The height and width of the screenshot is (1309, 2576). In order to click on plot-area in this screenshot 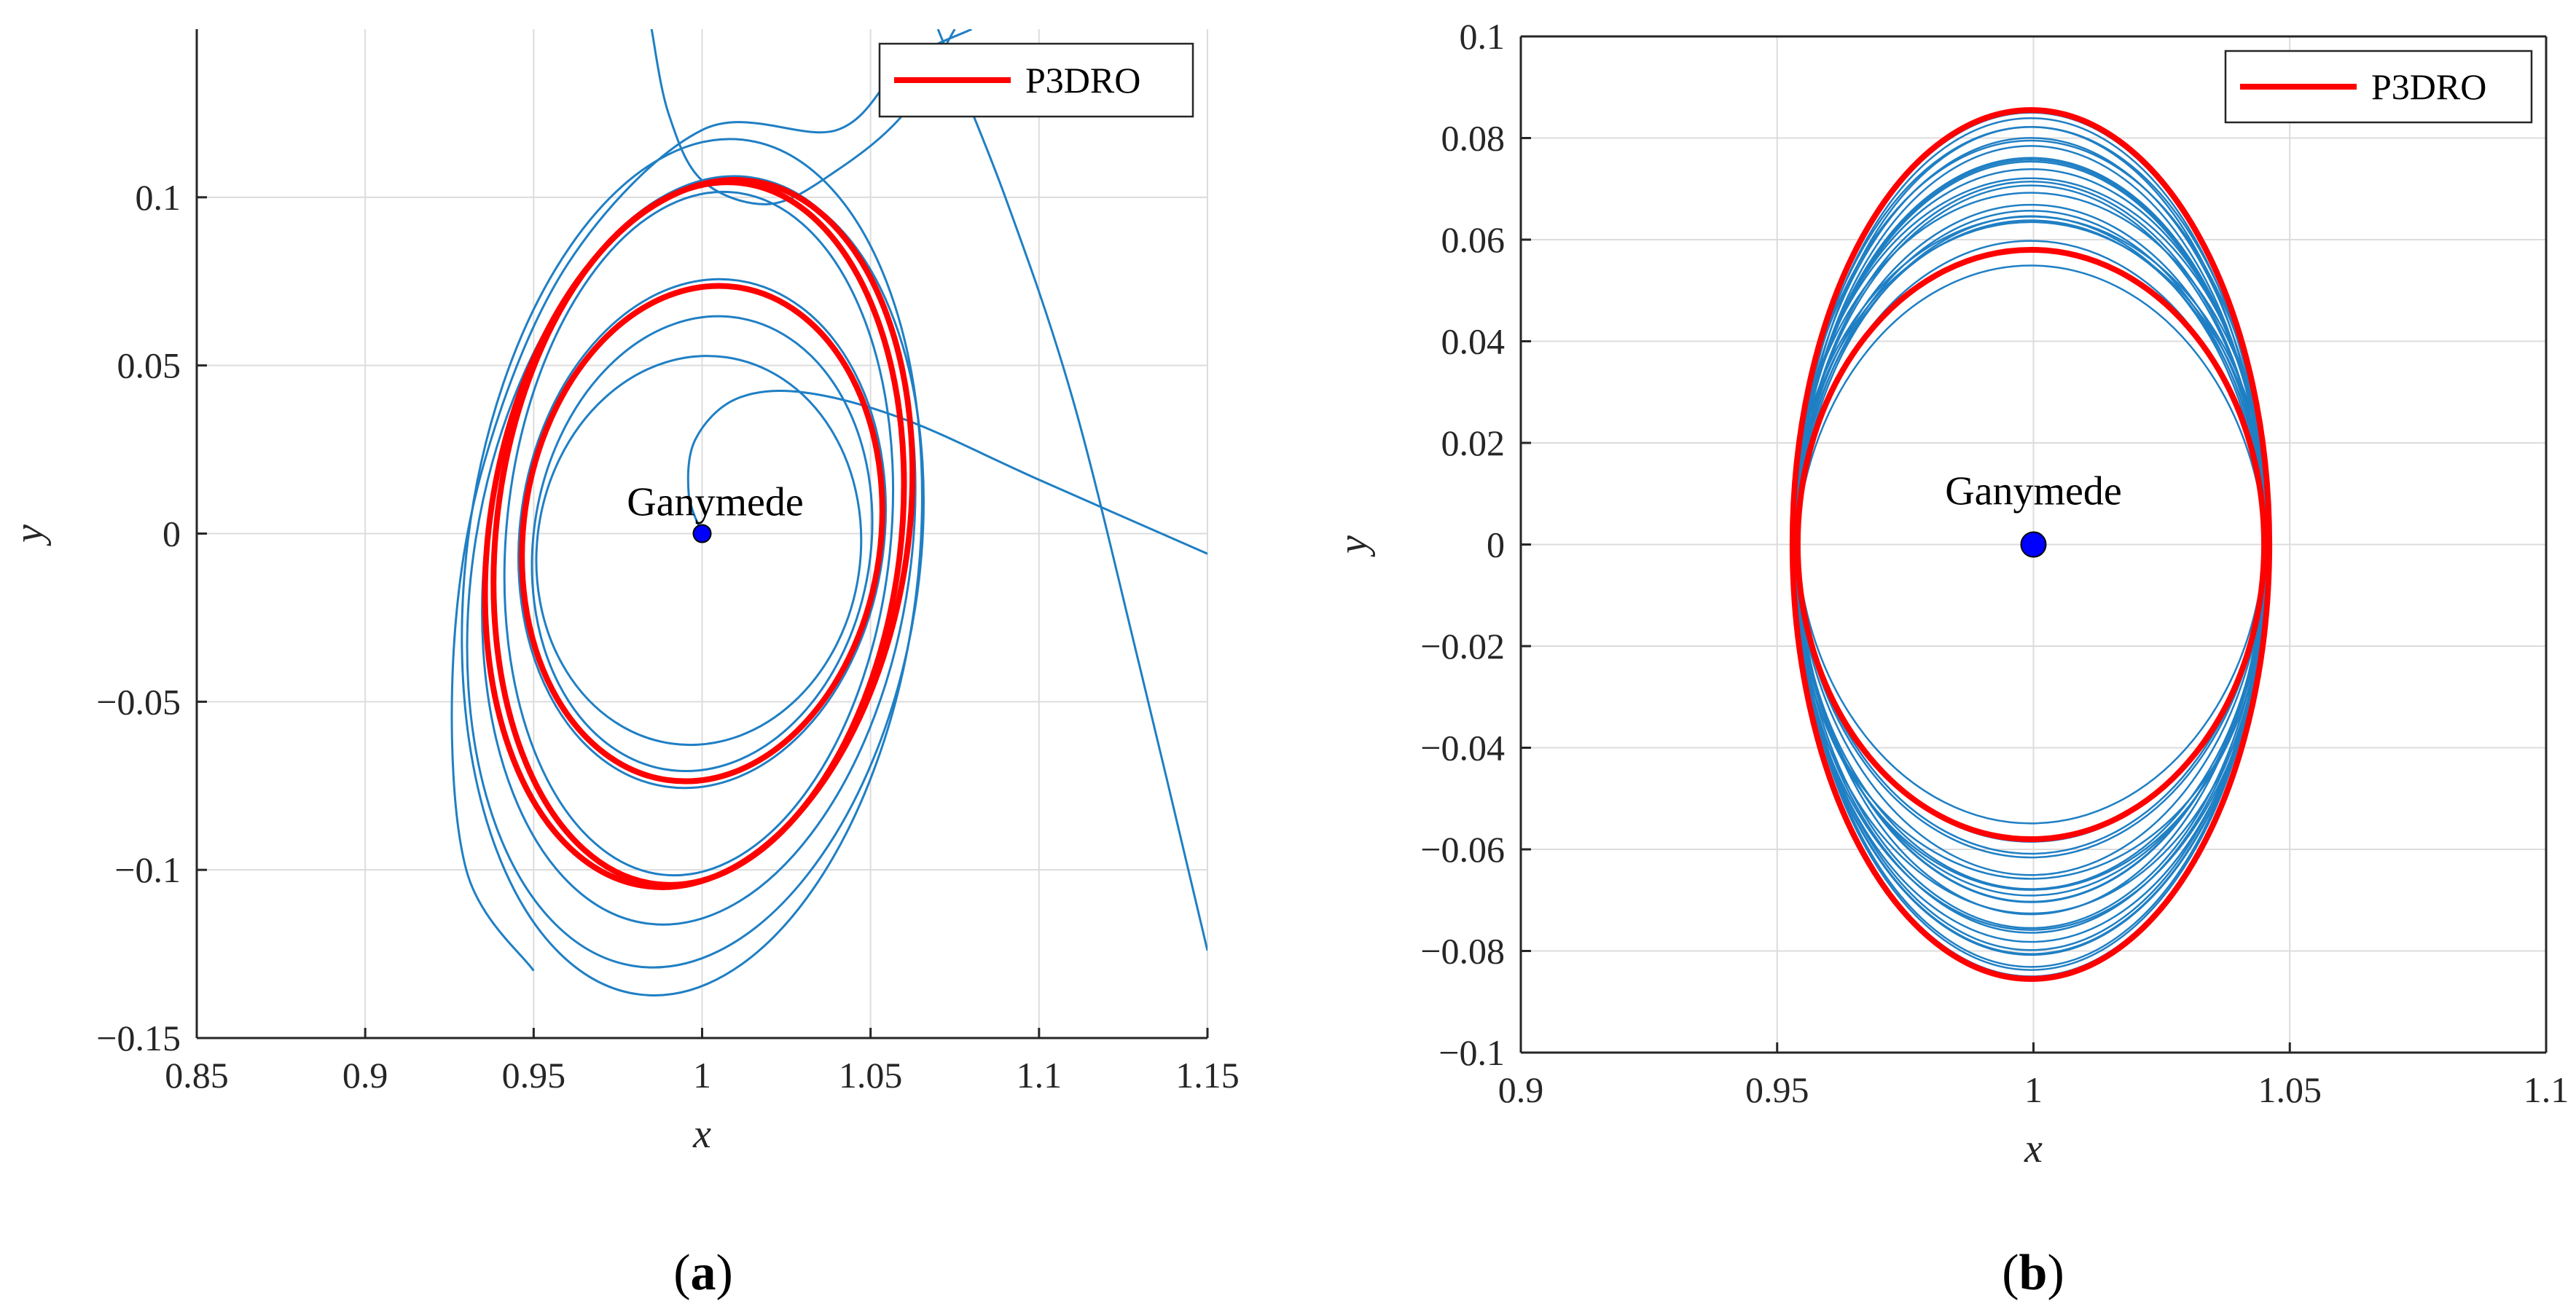, I will do `click(2031, 544)`.